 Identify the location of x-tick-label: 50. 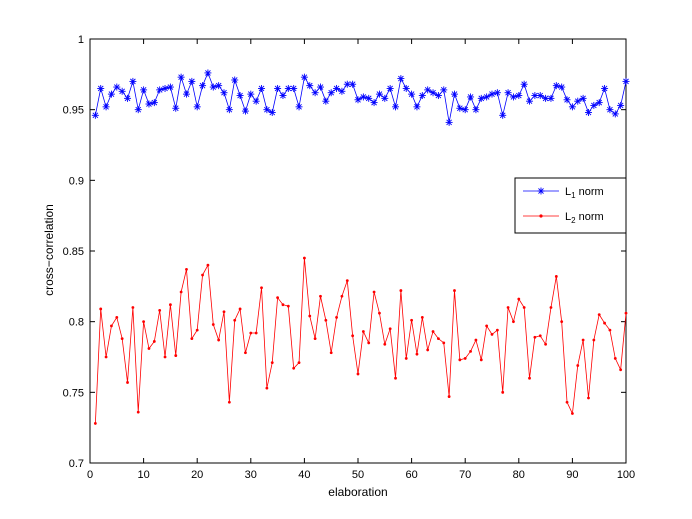
(358, 475).